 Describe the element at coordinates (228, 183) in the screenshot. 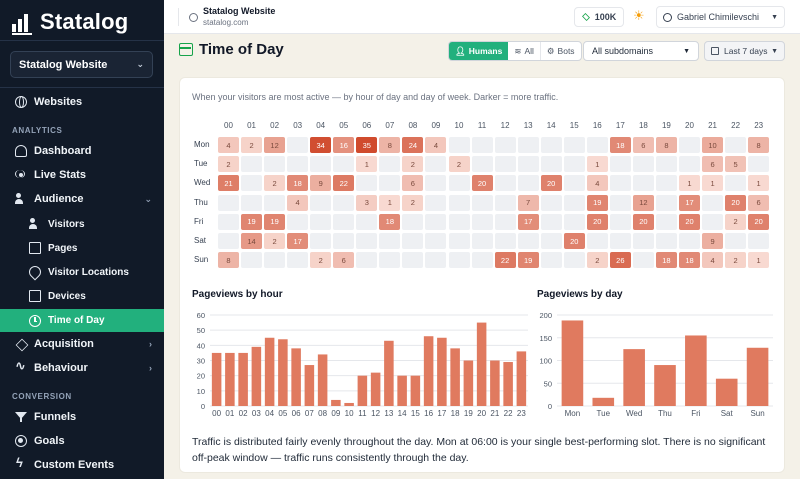

I see `heatmap-cell: 21` at that location.